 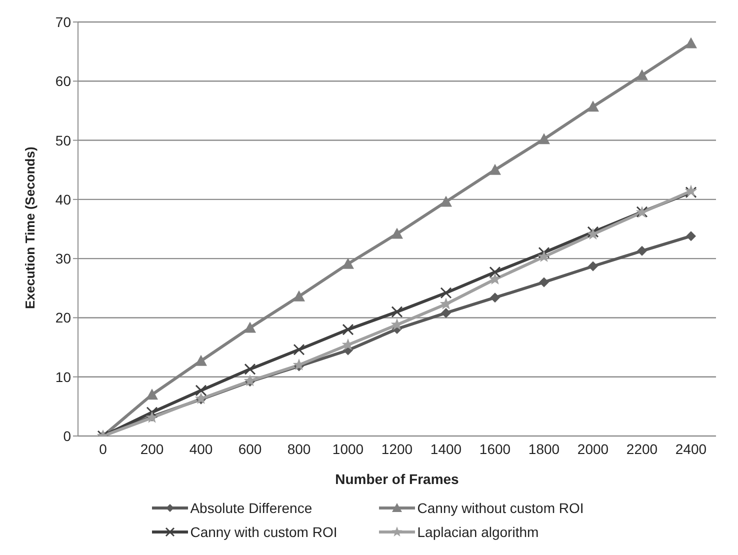 What do you see at coordinates (397, 448) in the screenshot?
I see `x-tick-label: 1200` at bounding box center [397, 448].